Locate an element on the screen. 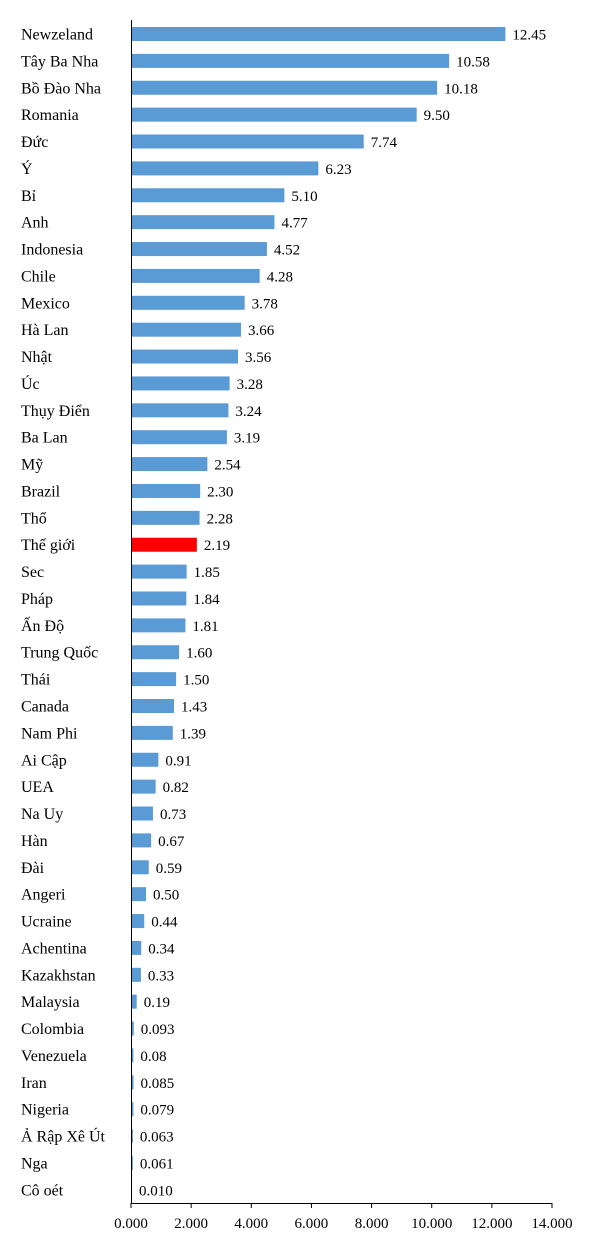 This screenshot has height=1255, width=600. category-label: Malaysia is located at coordinates (50, 1002).